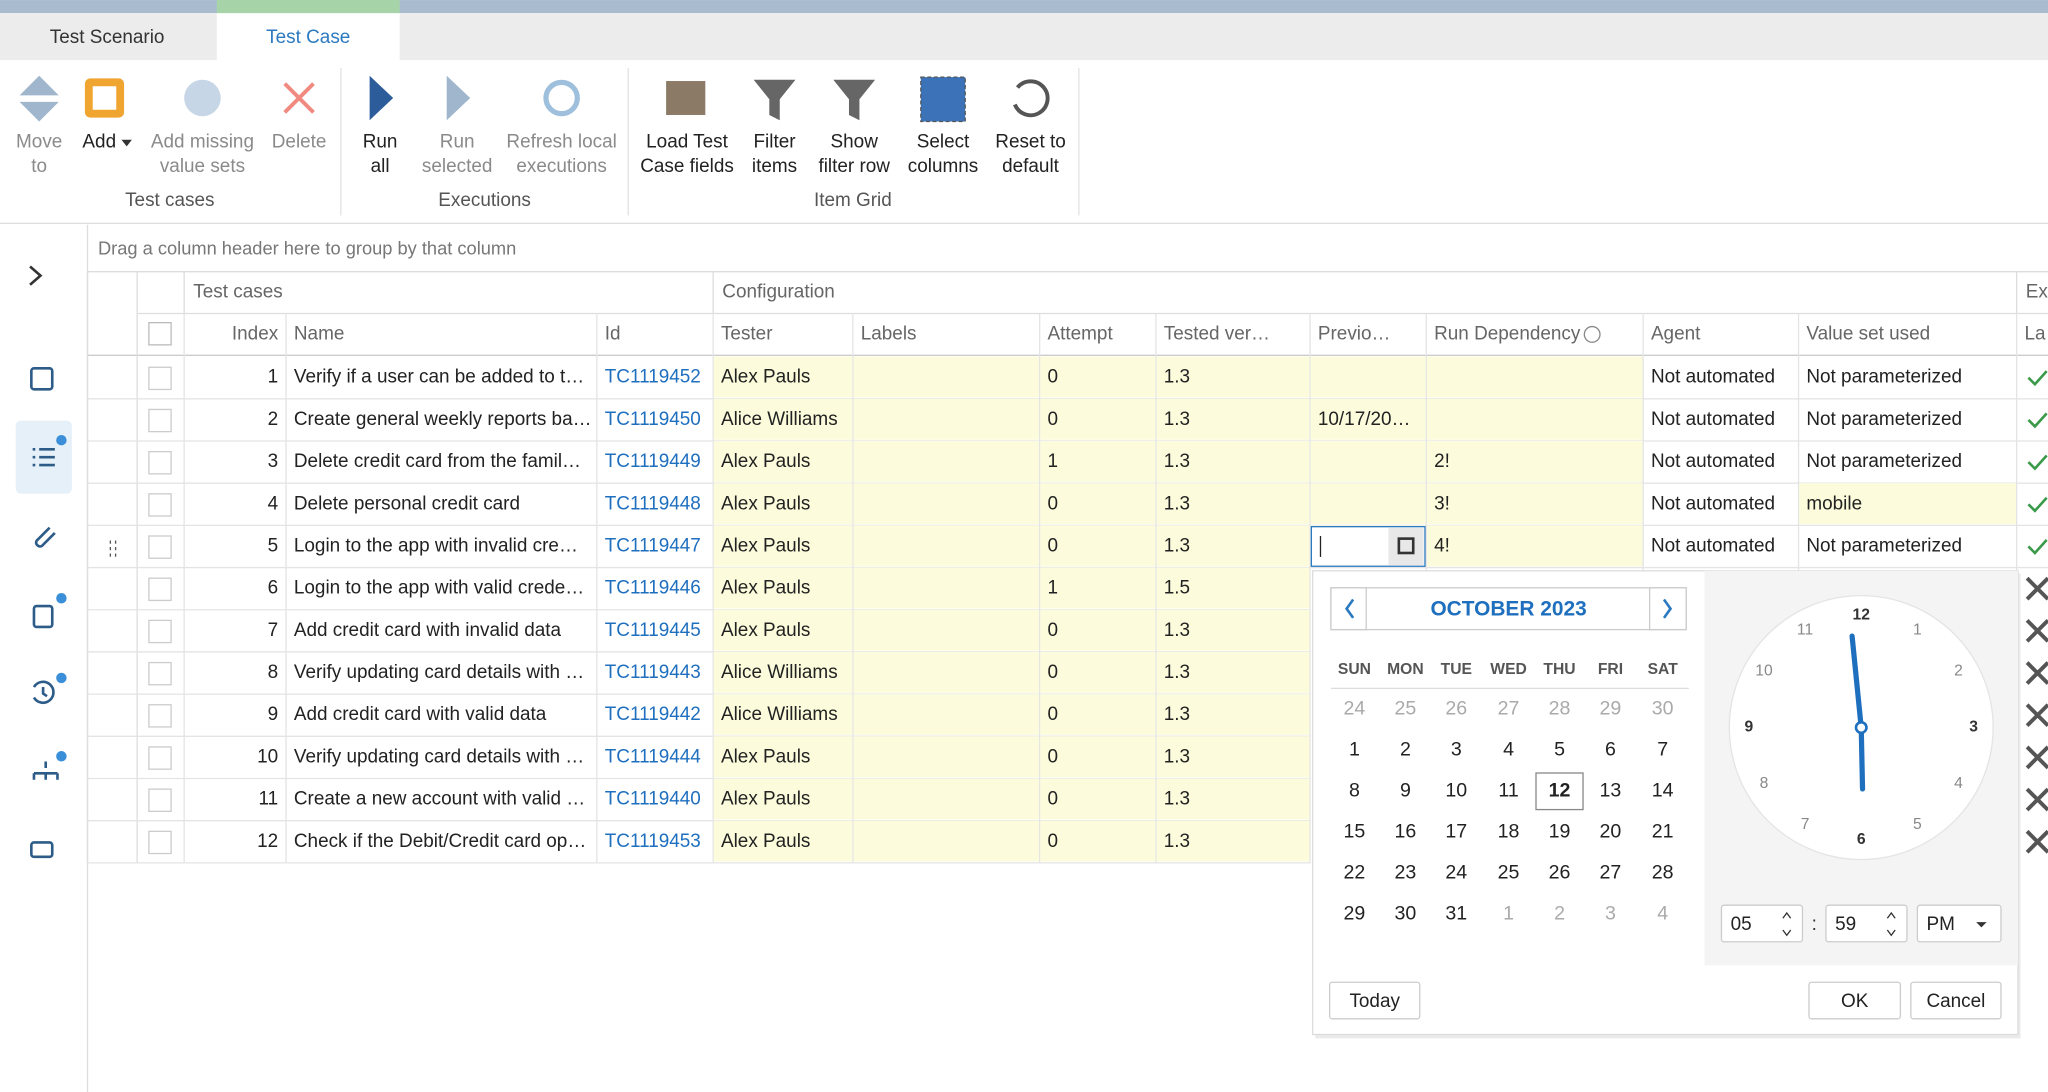  Describe the element at coordinates (1405, 749) in the screenshot. I see `day: 2` at that location.